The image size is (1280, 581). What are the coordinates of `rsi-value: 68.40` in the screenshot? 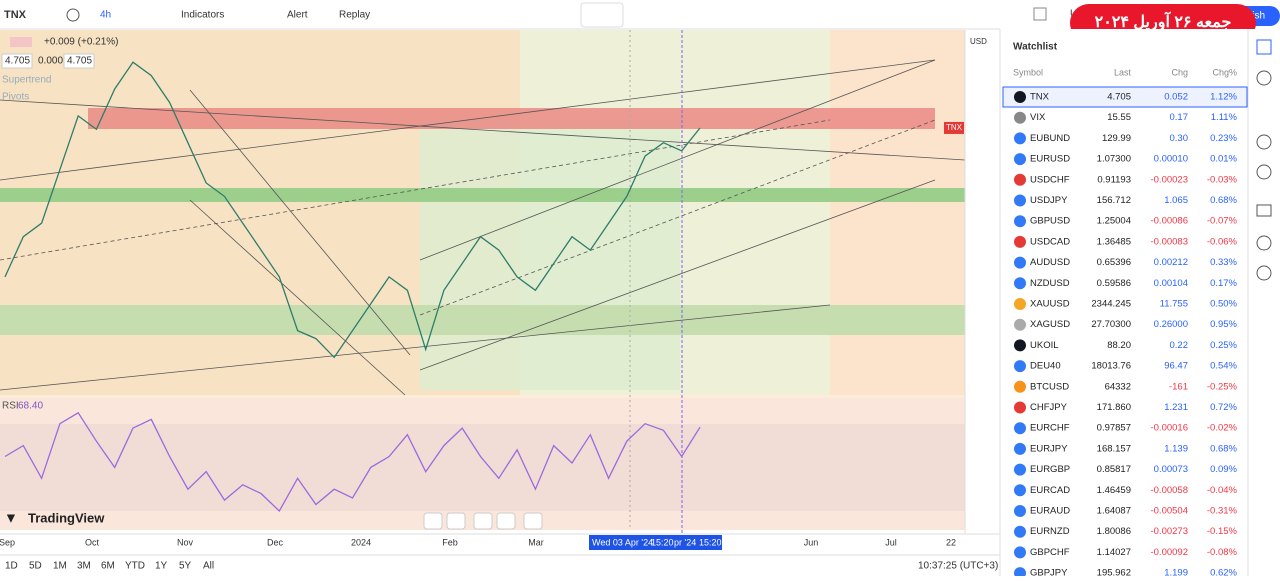 It's located at (30, 406).